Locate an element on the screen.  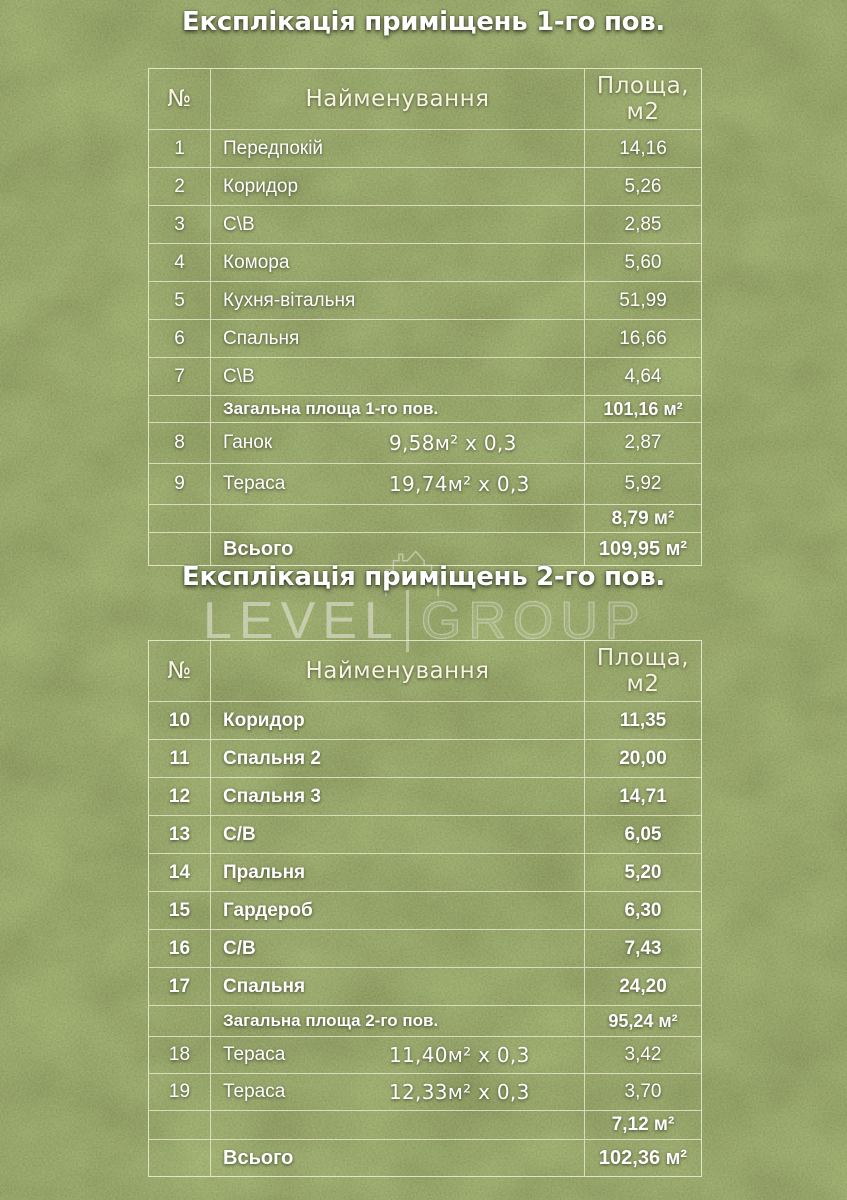
cell-num: 2 is located at coordinates (179, 186).